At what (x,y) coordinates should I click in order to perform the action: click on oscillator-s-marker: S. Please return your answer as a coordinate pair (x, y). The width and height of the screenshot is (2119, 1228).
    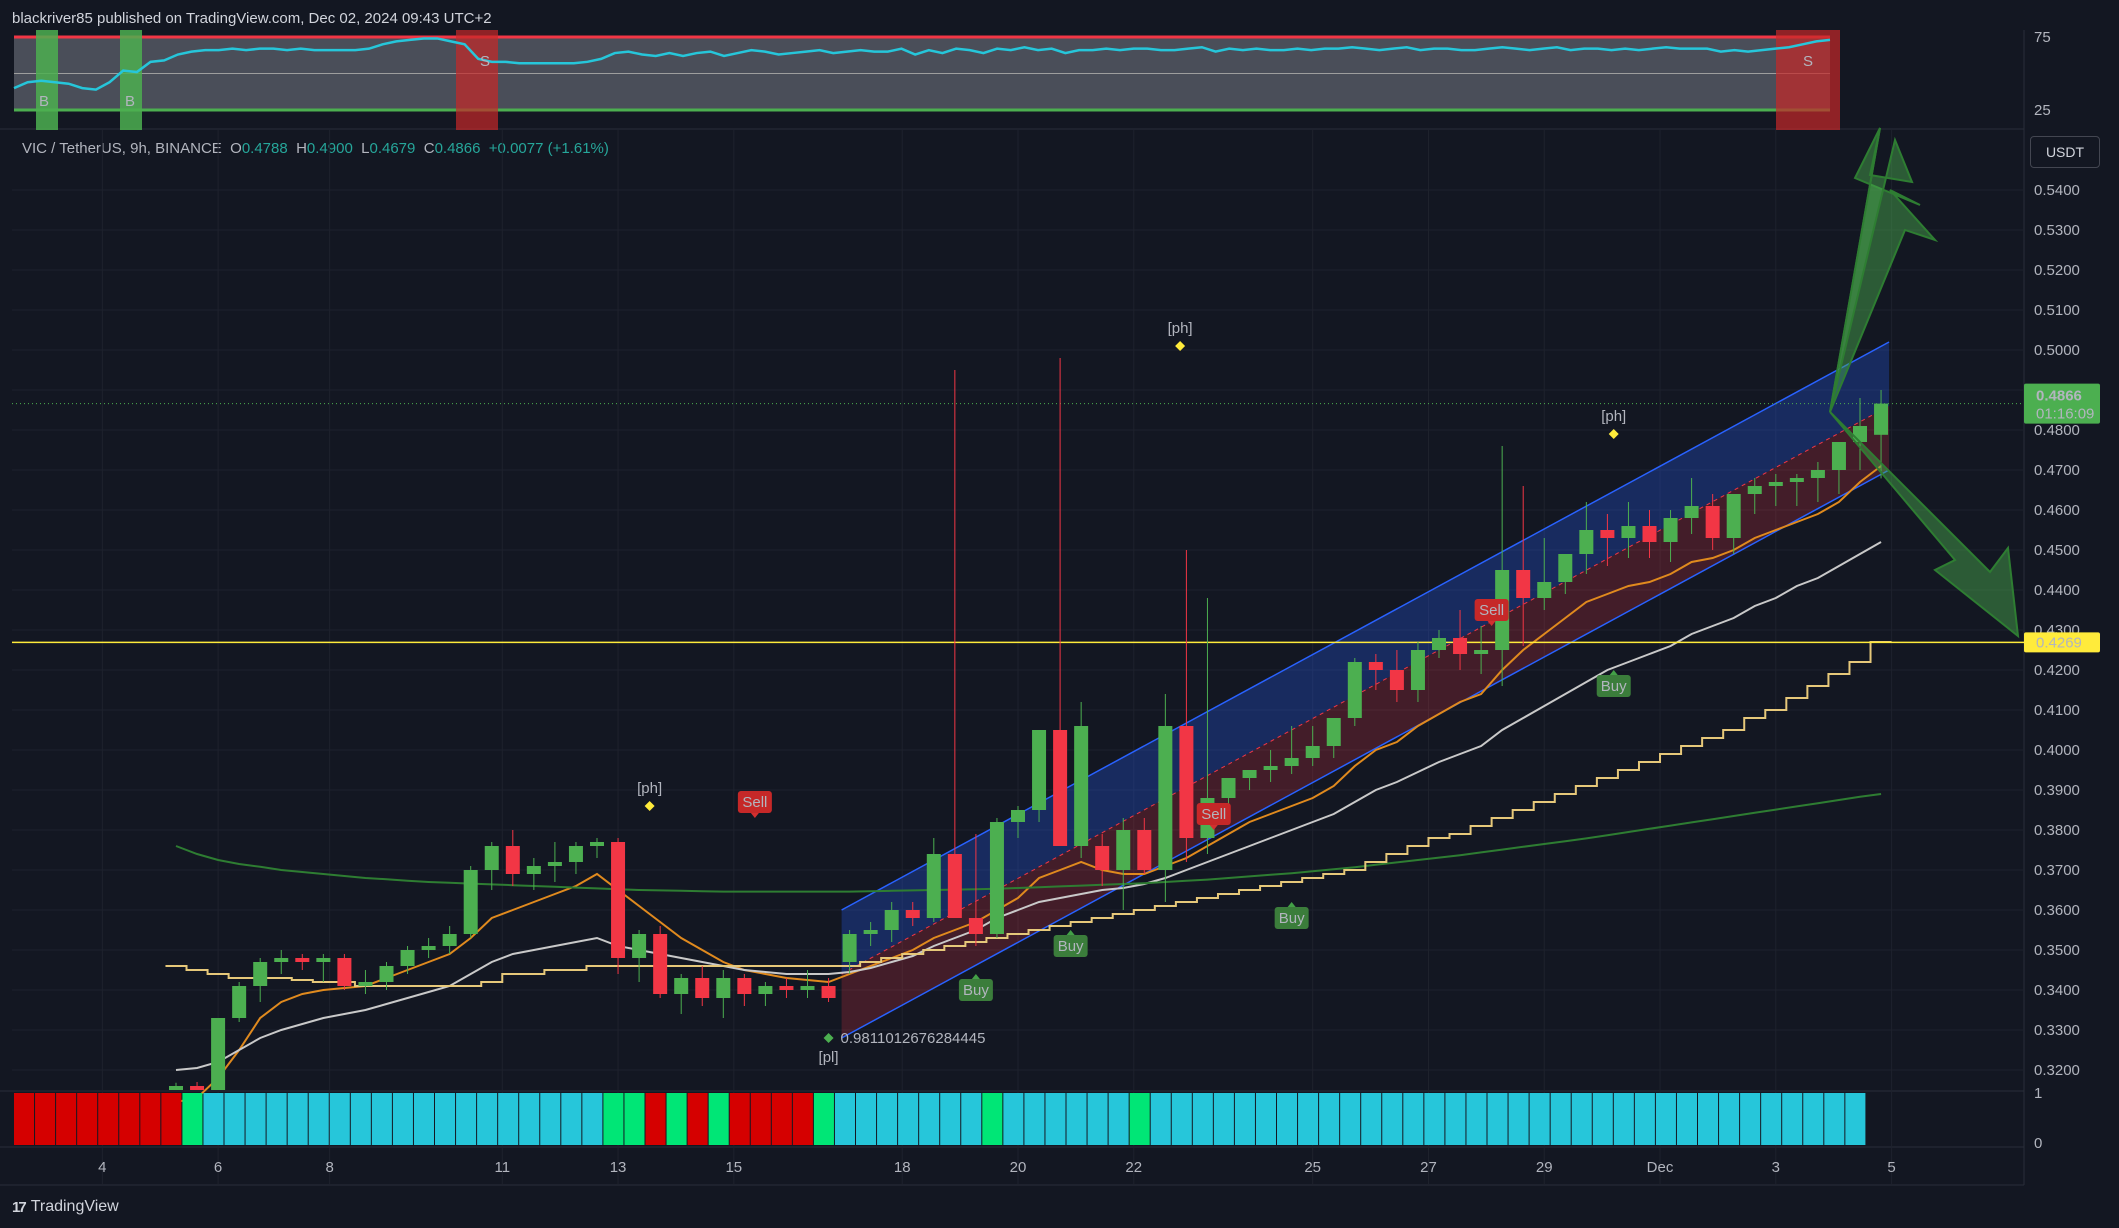
    Looking at the image, I should click on (485, 61).